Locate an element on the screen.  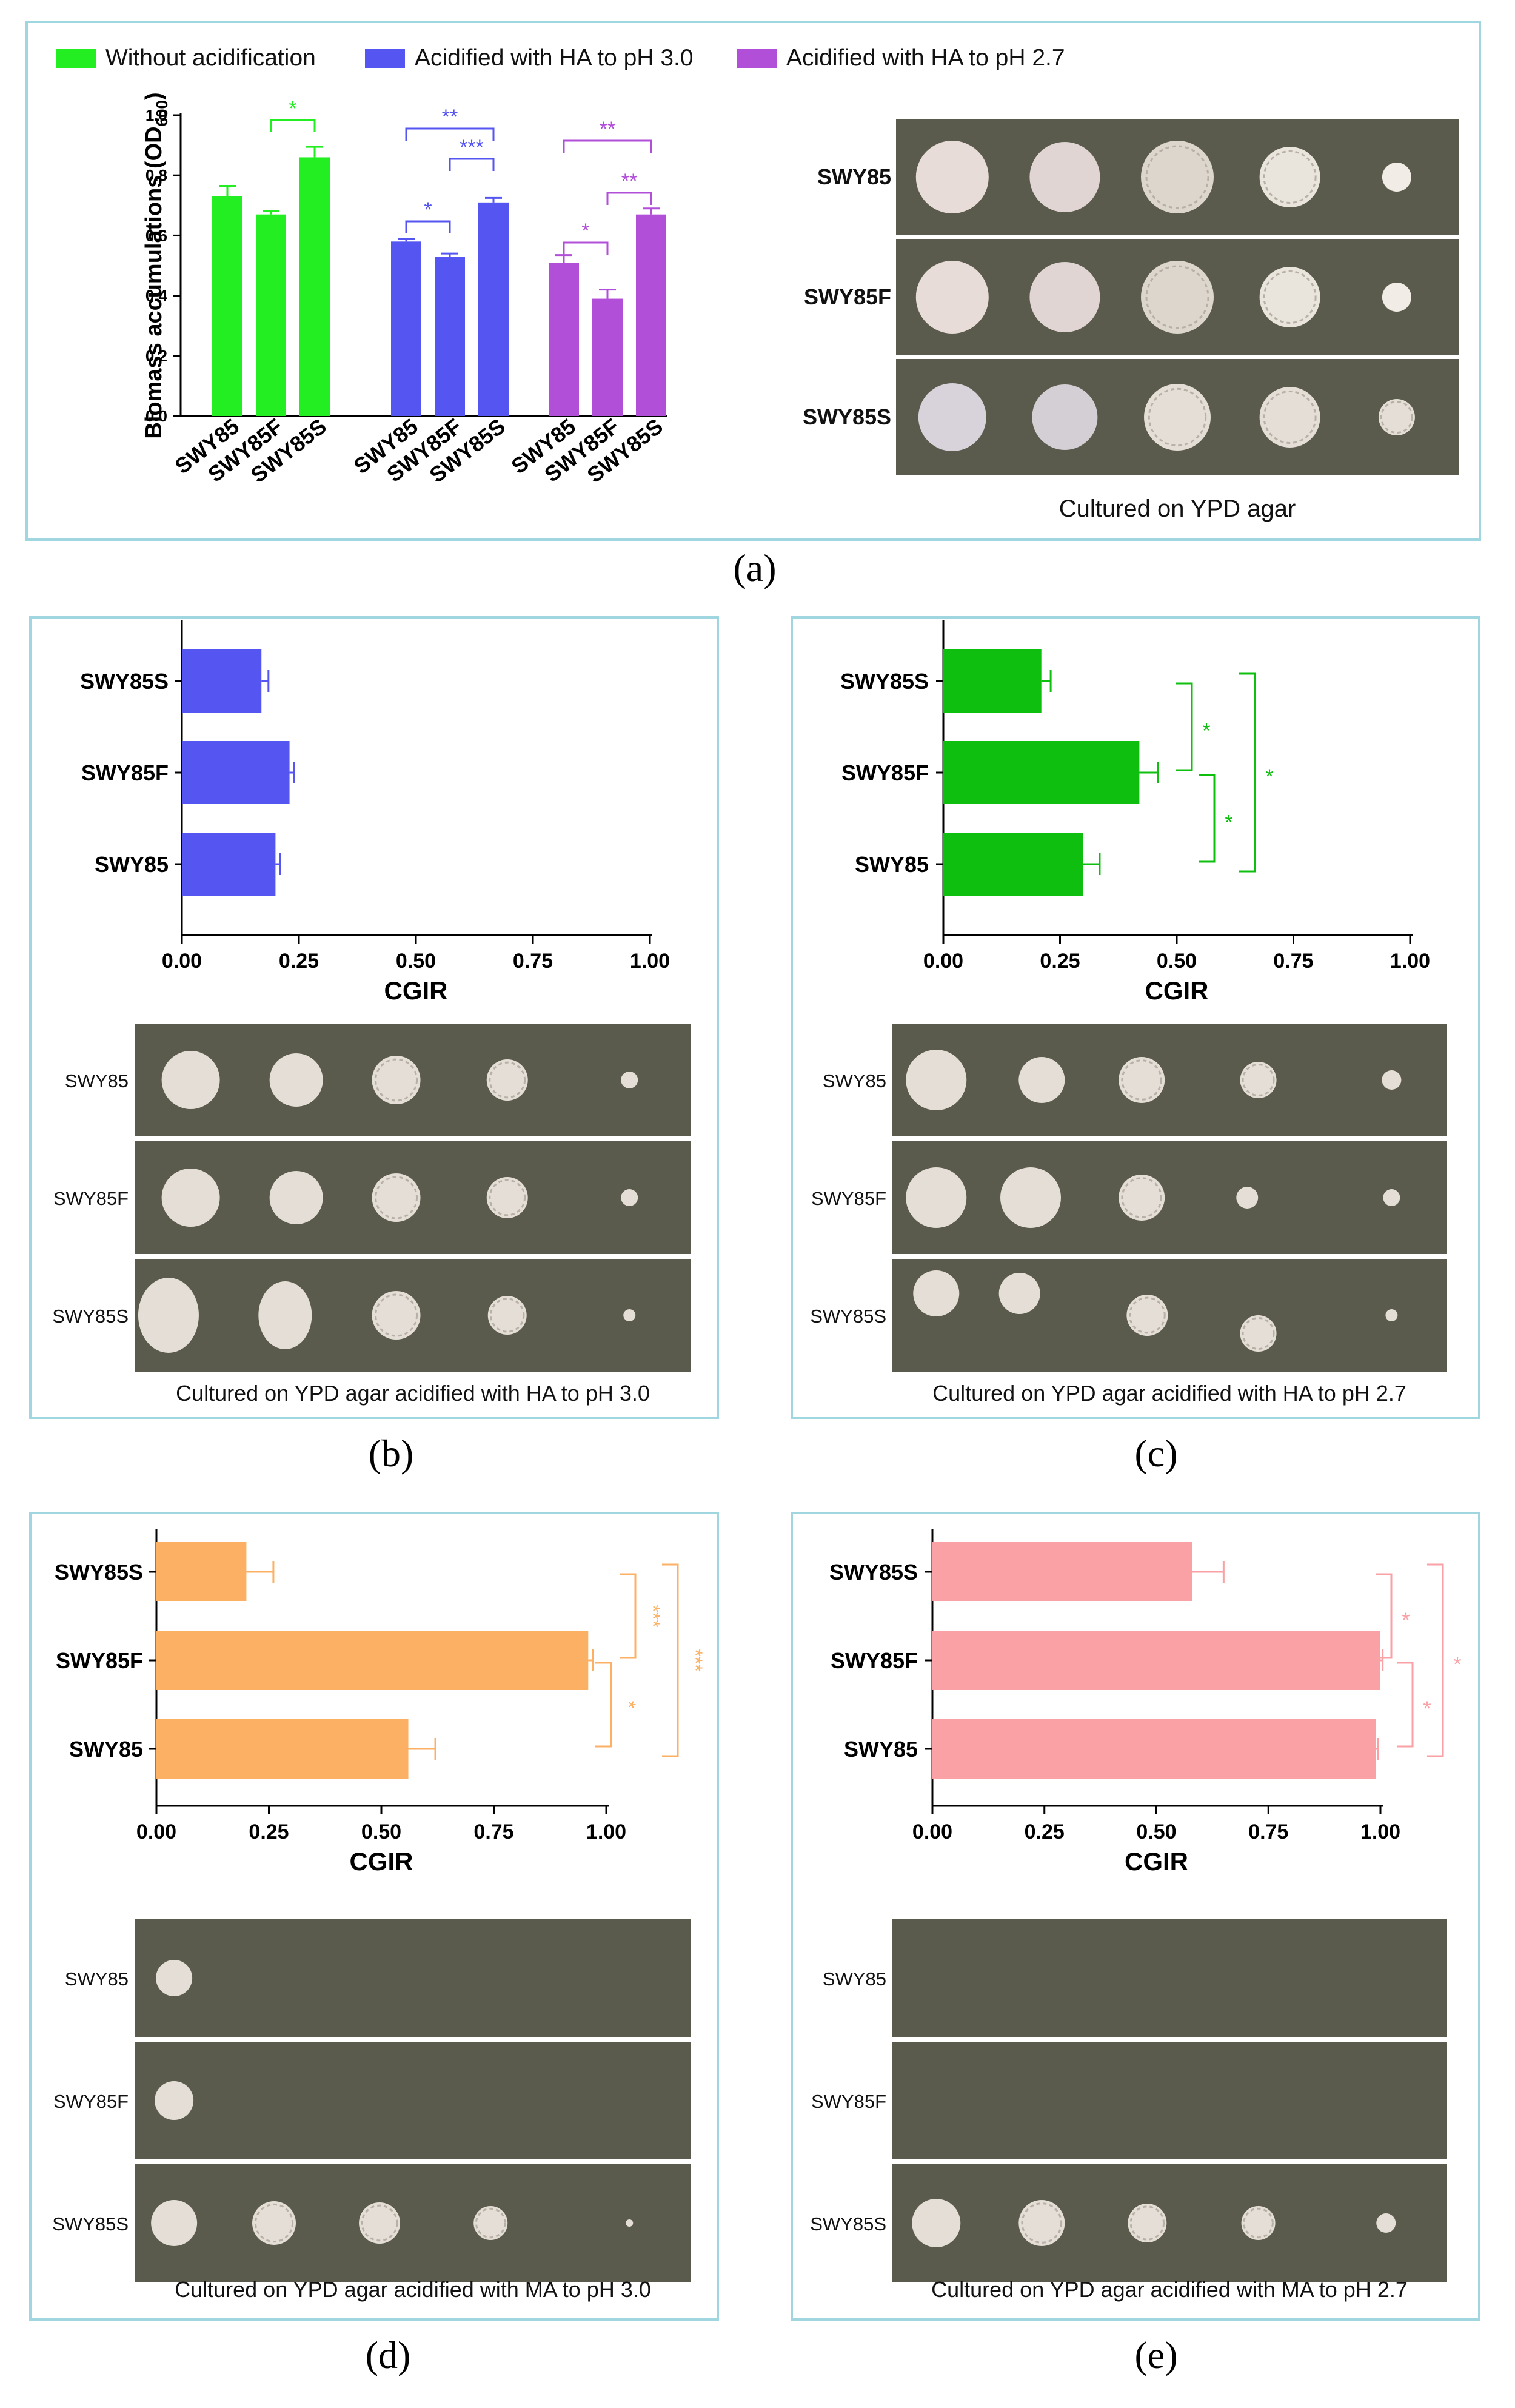
y-tick-label: 0.4 is located at coordinates (156, 296).